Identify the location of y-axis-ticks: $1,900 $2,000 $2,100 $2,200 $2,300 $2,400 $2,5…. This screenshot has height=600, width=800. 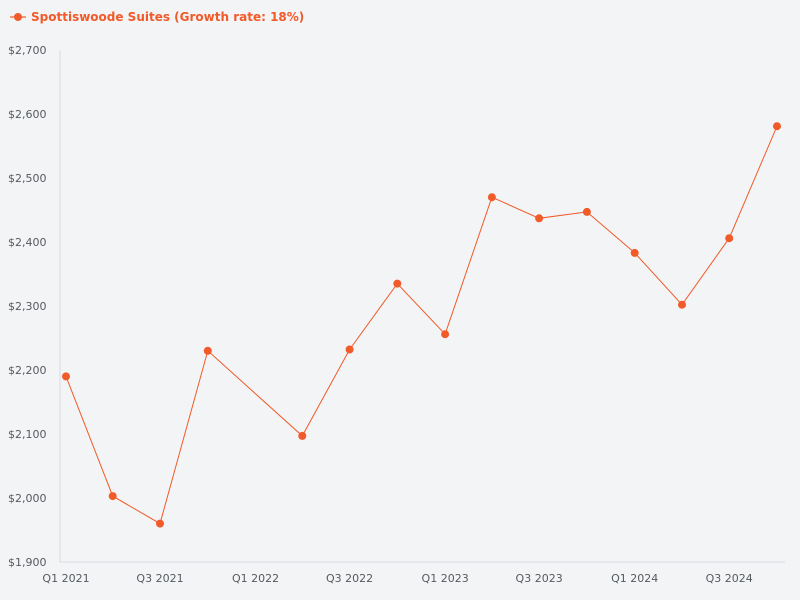
(27, 306).